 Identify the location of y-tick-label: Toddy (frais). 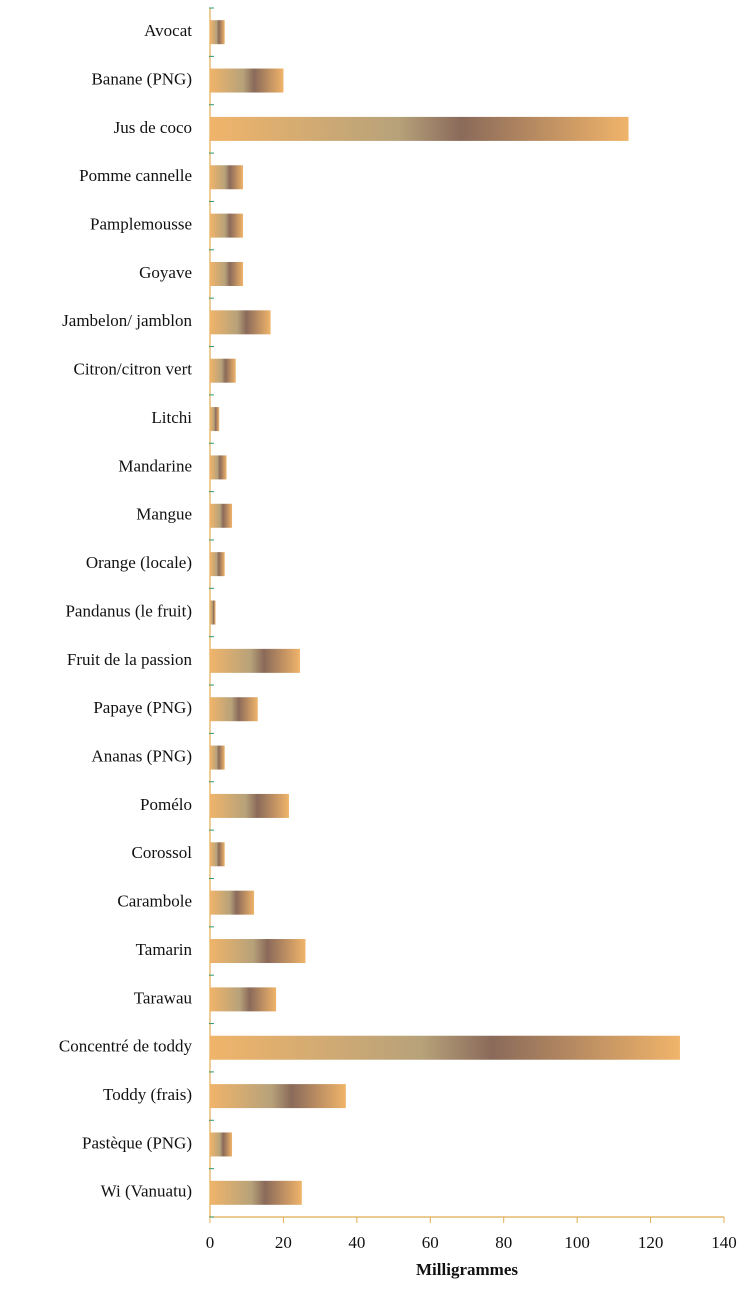
(147, 1094).